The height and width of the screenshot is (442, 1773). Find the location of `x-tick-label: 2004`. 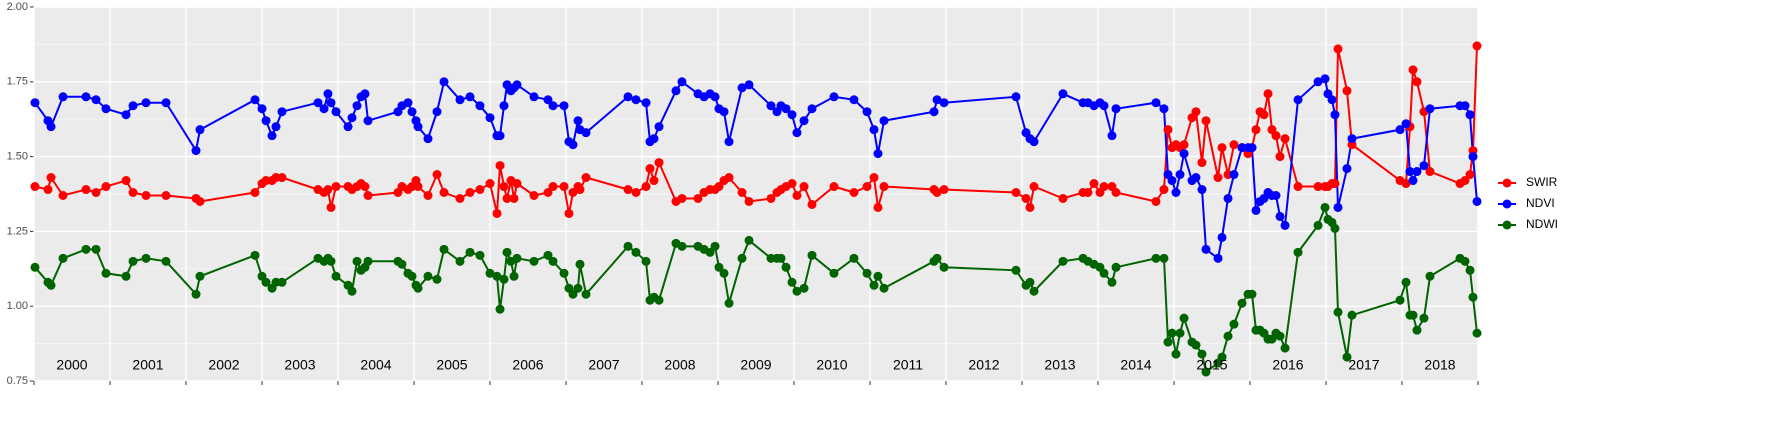

x-tick-label: 2004 is located at coordinates (375, 365).